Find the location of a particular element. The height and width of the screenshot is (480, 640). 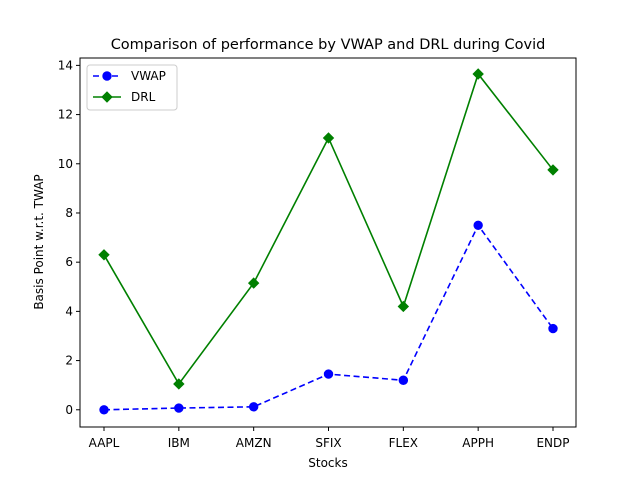

legend-entries: VWAP DRL is located at coordinates (129, 86).